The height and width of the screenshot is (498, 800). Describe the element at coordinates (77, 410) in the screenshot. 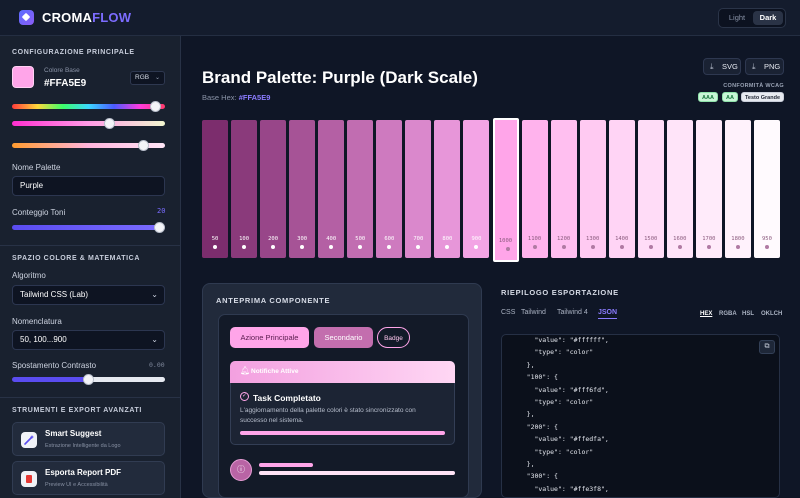

I see `section-tools-title: STRUMENTI E EXPORT AVANZATI` at that location.